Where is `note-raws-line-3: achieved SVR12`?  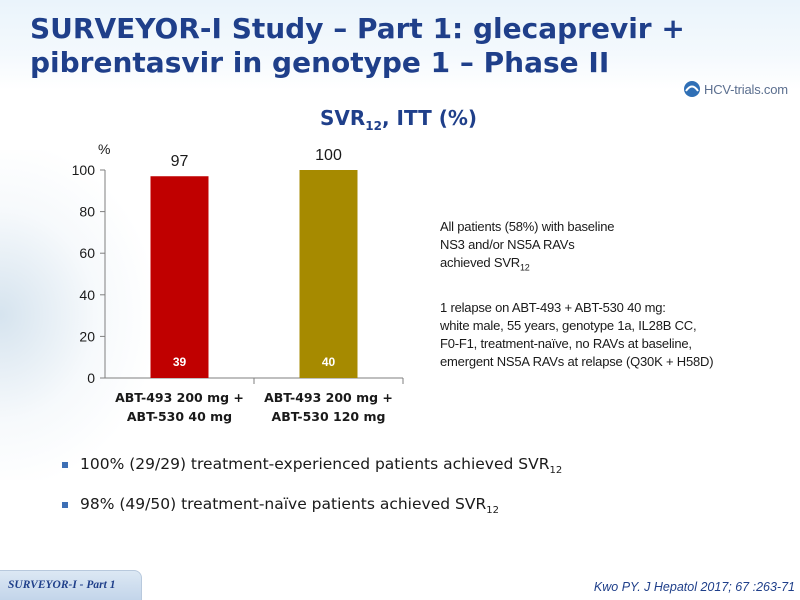
note-raws-line-3: achieved SVR12 is located at coordinates (610, 265).